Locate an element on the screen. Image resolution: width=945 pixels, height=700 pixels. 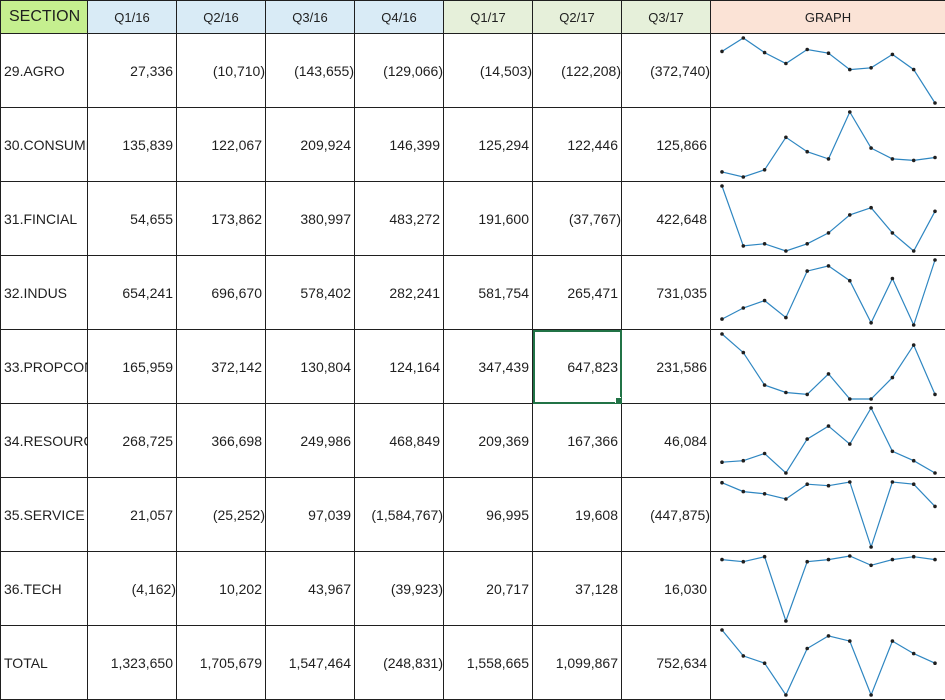
section-name-cell: 33.PROPCON is located at coordinates (44, 367).